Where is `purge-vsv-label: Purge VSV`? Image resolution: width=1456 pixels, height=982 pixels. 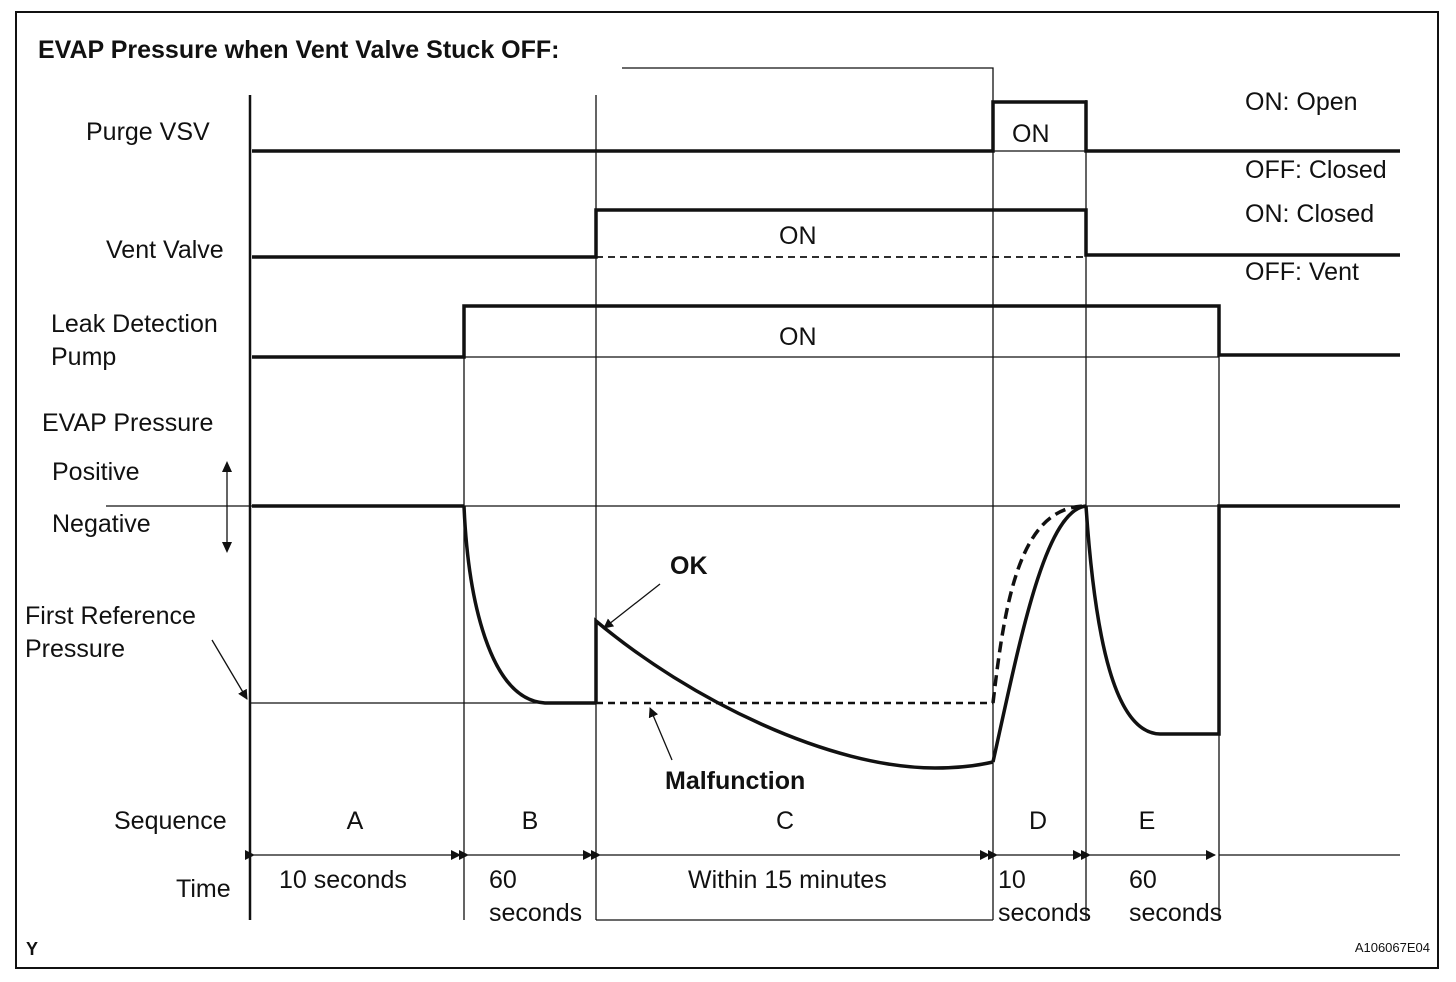 purge-vsv-label: Purge VSV is located at coordinates (148, 132).